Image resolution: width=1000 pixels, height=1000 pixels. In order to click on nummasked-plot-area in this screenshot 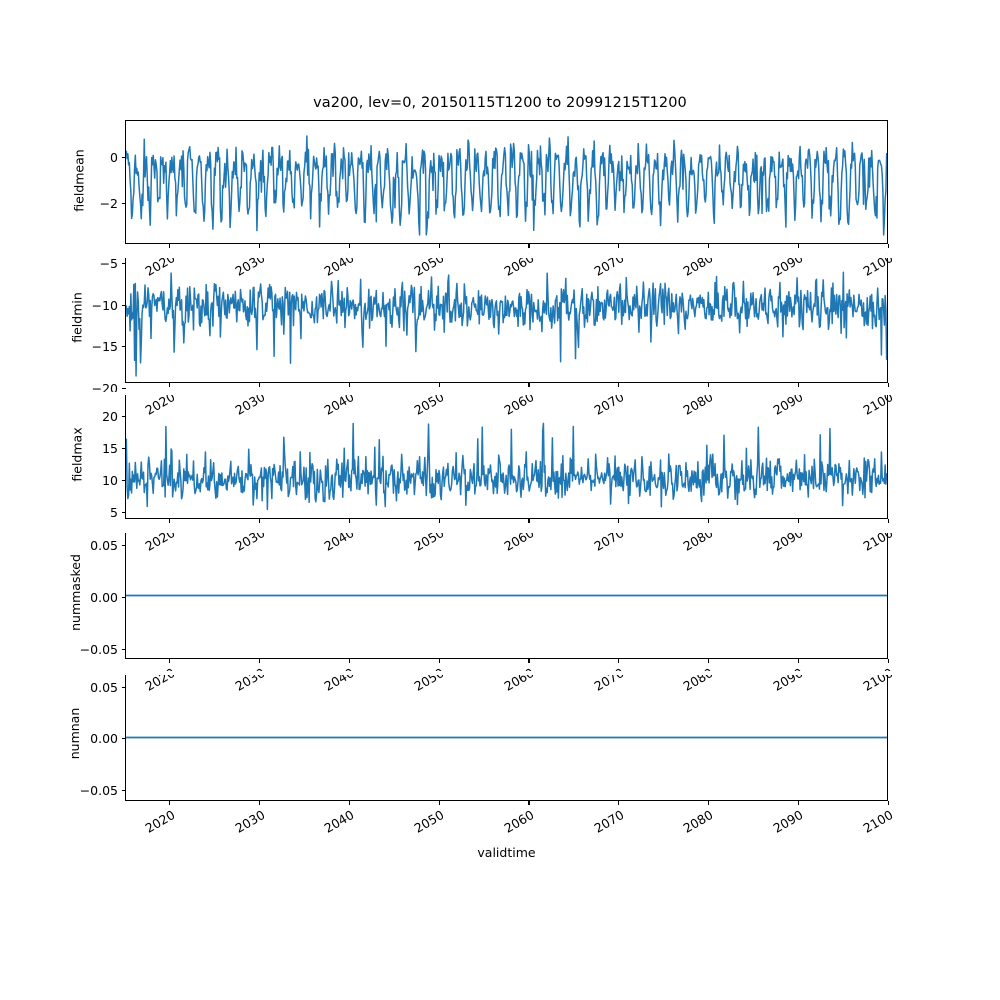, I will do `click(506, 595)`.